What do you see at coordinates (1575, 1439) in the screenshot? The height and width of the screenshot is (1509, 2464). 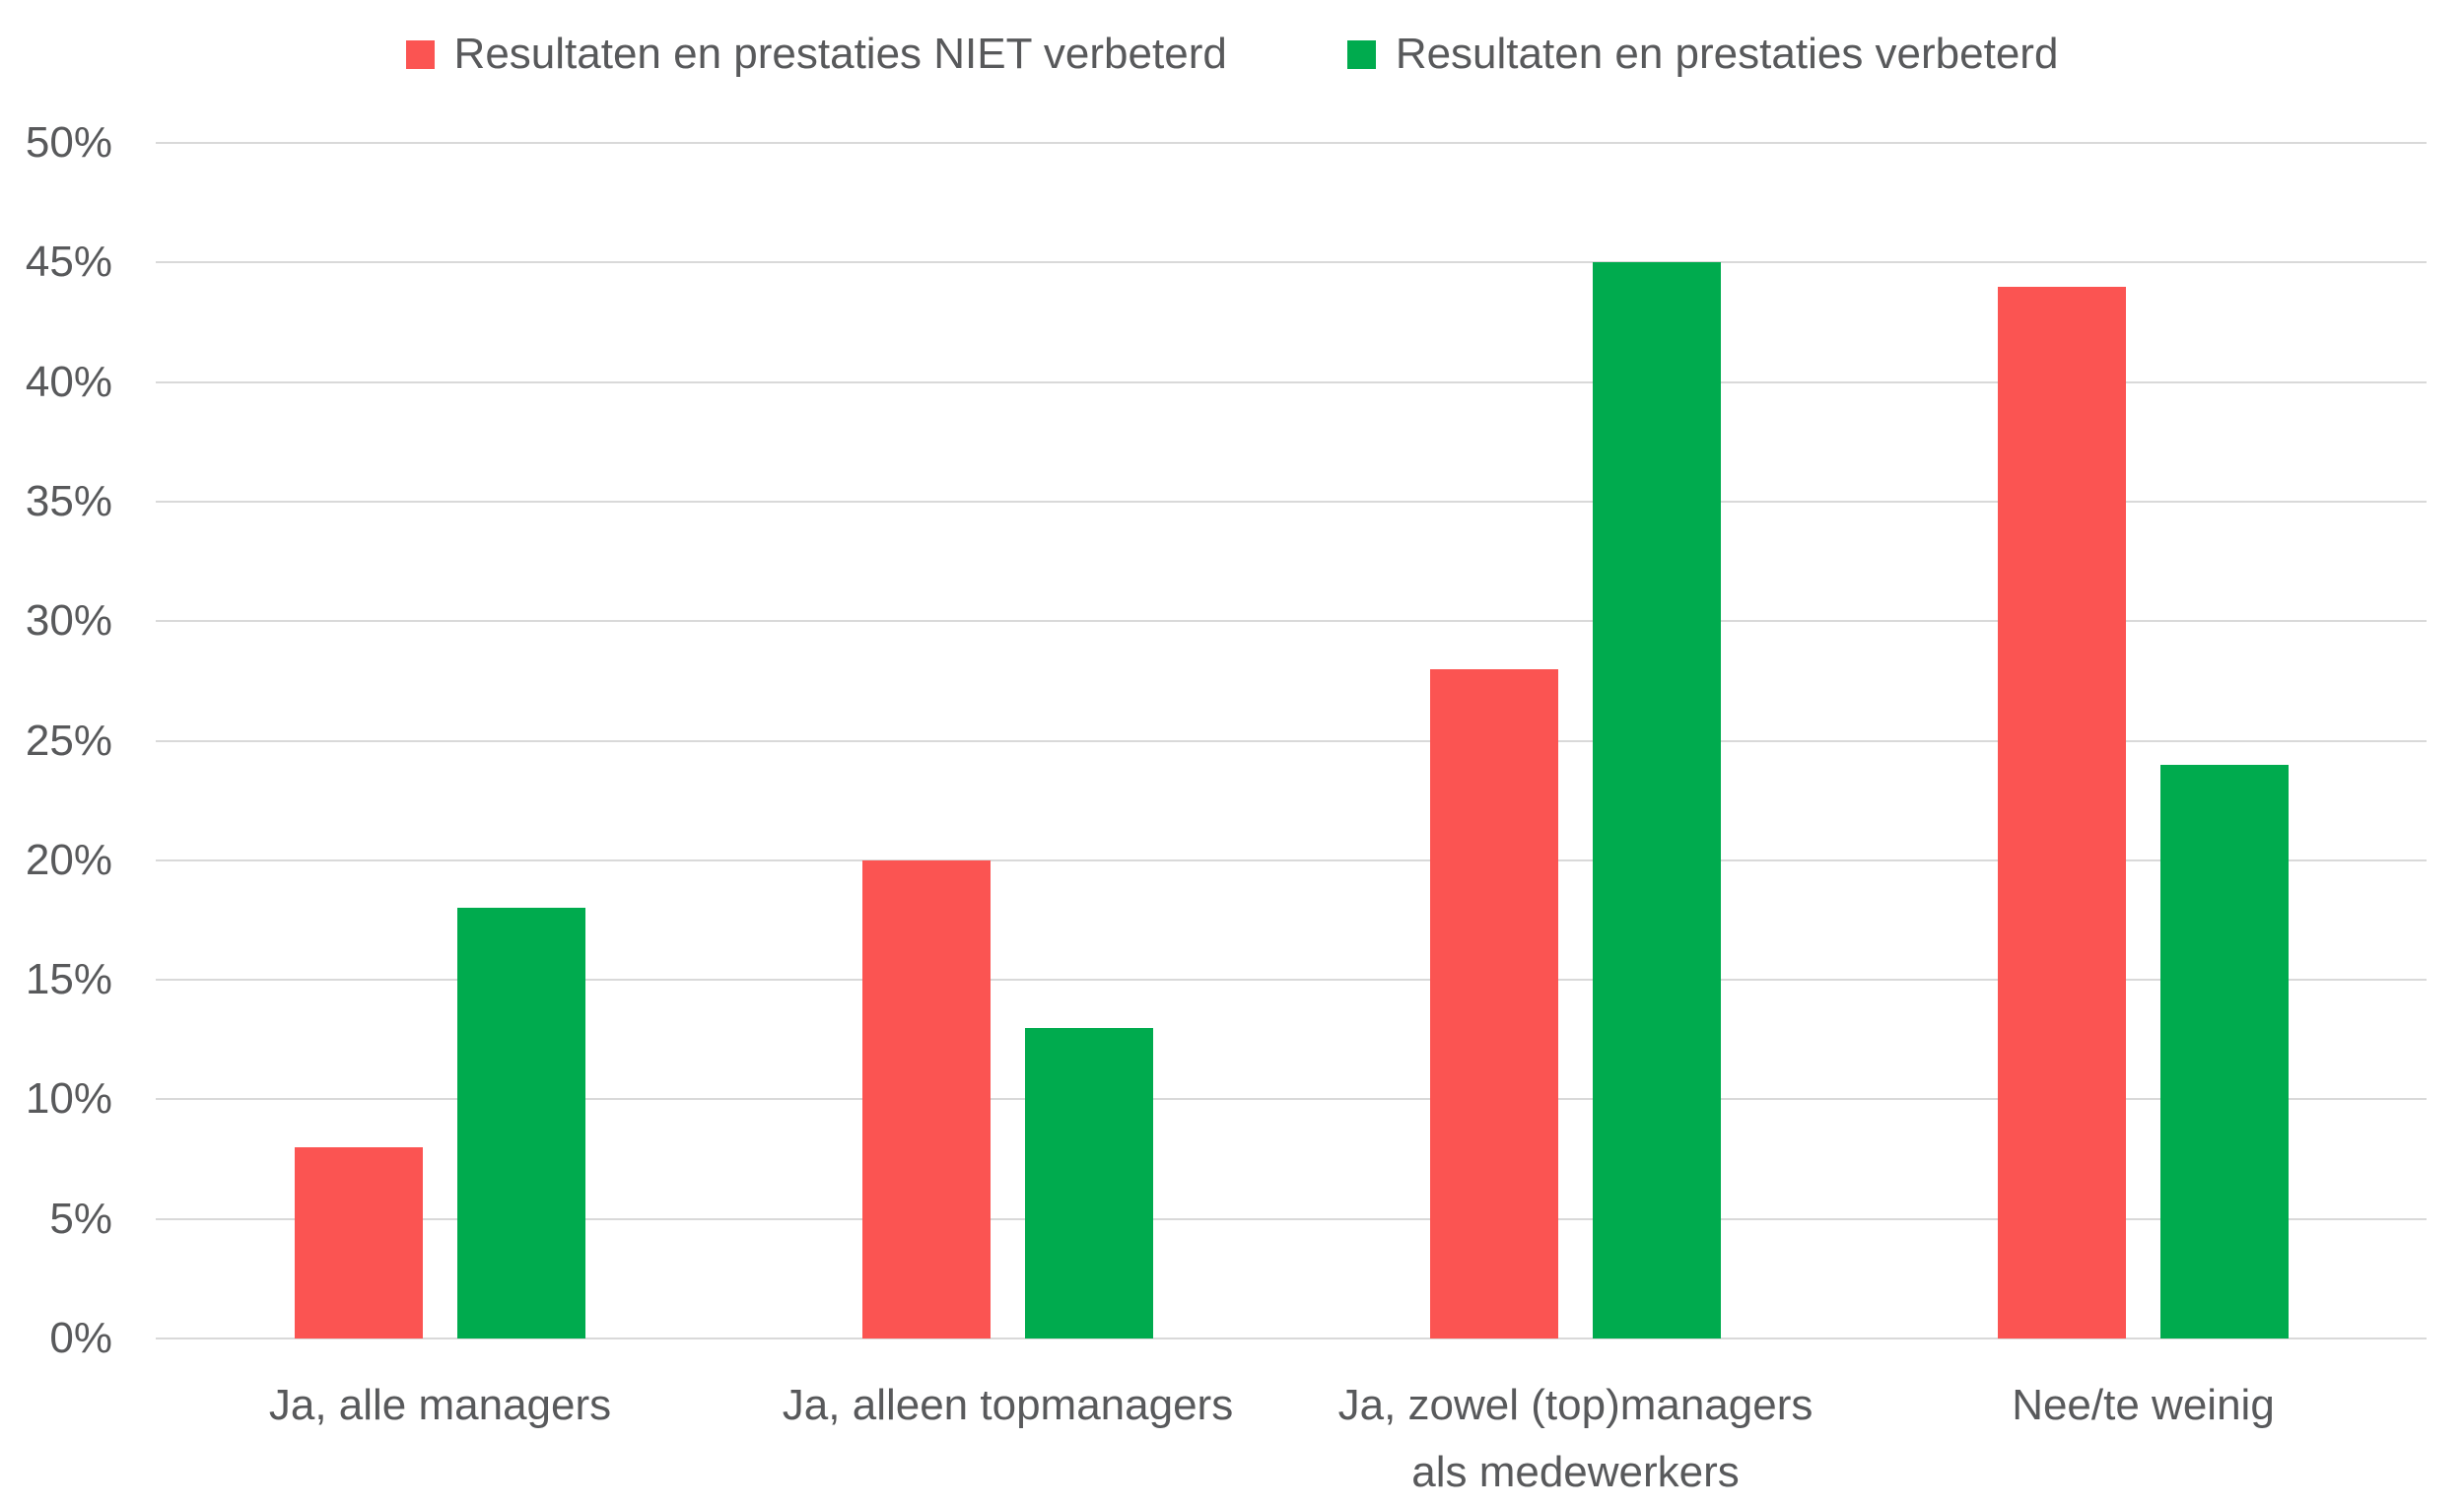 I see `x-category-label-3: Ja, zowel (top)managers als medewerkers` at bounding box center [1575, 1439].